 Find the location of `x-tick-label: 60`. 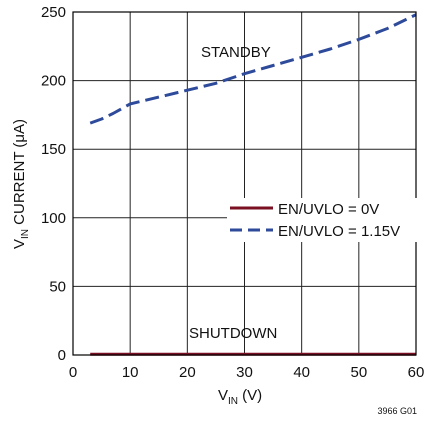

x-tick-label: 60 is located at coordinates (416, 372).